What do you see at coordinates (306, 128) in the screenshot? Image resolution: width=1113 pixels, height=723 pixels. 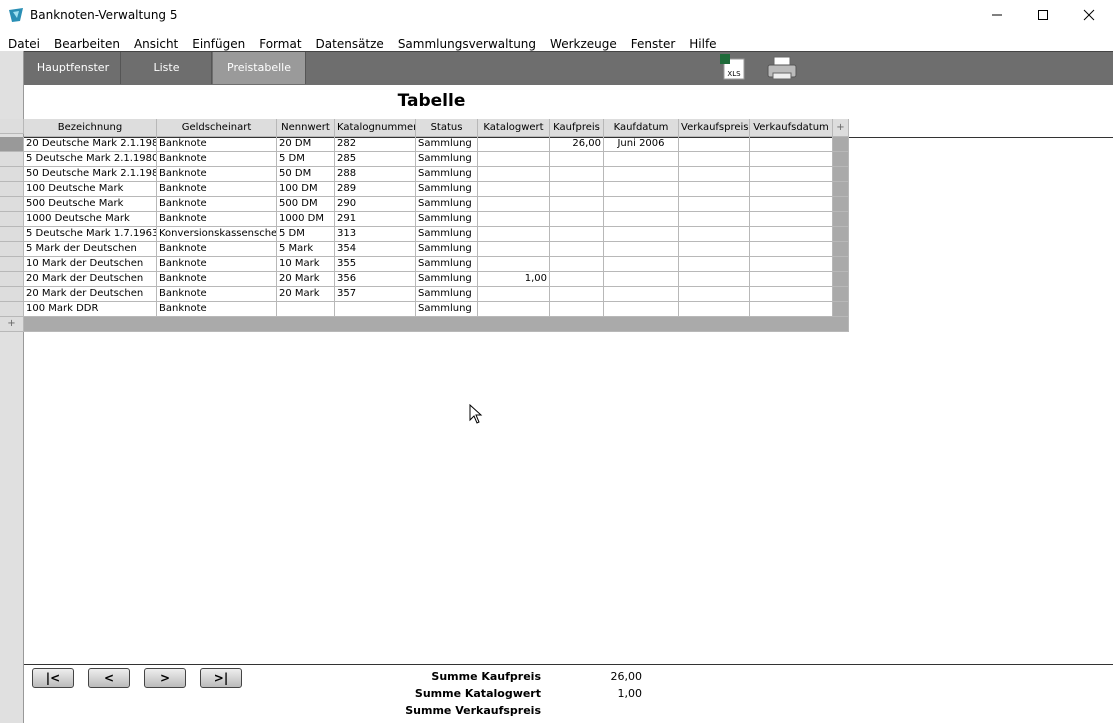 I see `column-header: Nennwert` at bounding box center [306, 128].